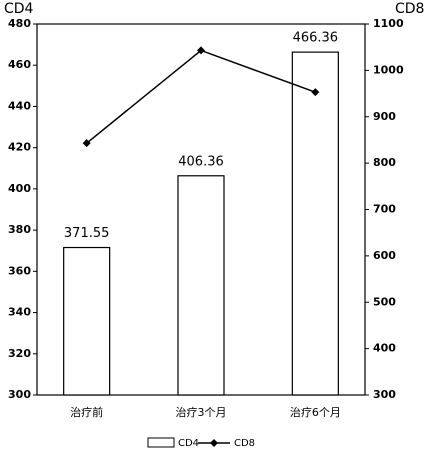  Describe the element at coordinates (19, 188) in the screenshot. I see `y-tick-label: 400` at that location.